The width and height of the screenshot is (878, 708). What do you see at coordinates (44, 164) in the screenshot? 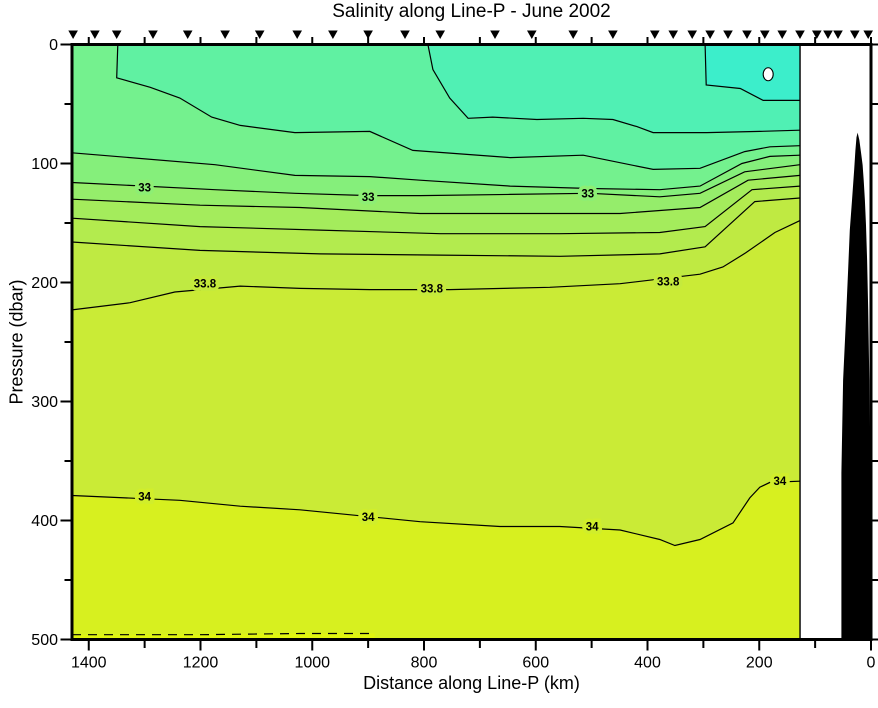
I see `y-tick-label: 100` at bounding box center [44, 164].